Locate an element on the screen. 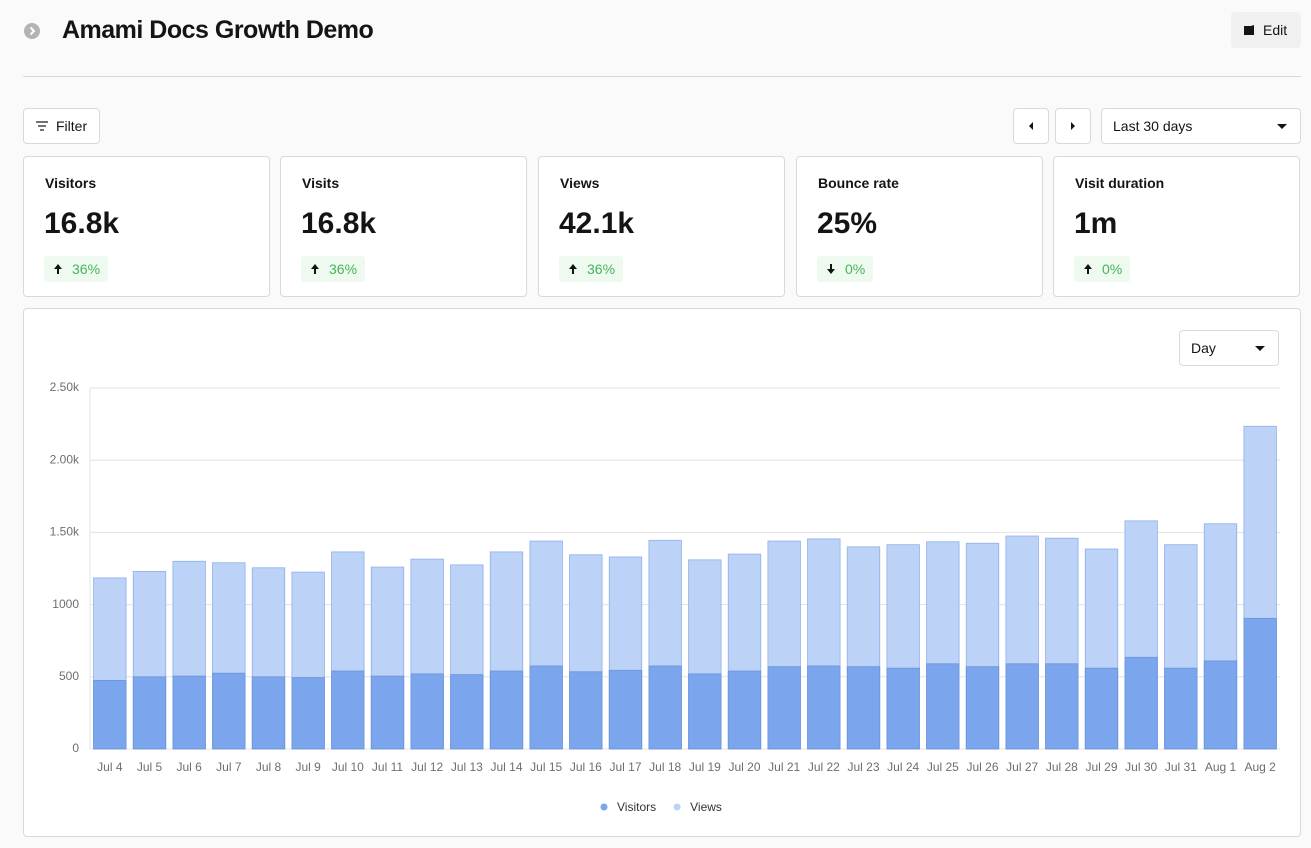  edit-button: Edit is located at coordinates (1266, 30).